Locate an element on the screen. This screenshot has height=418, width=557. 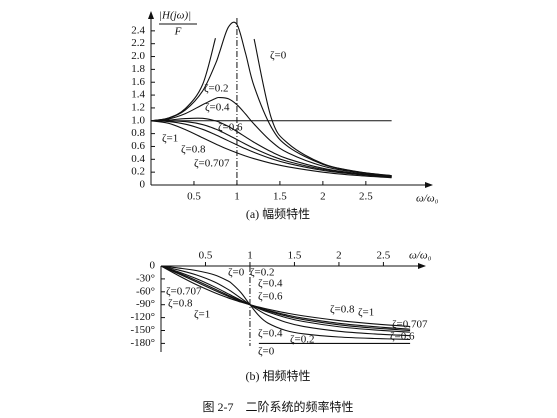
y-tick-label: -30° is located at coordinates (145, 278).